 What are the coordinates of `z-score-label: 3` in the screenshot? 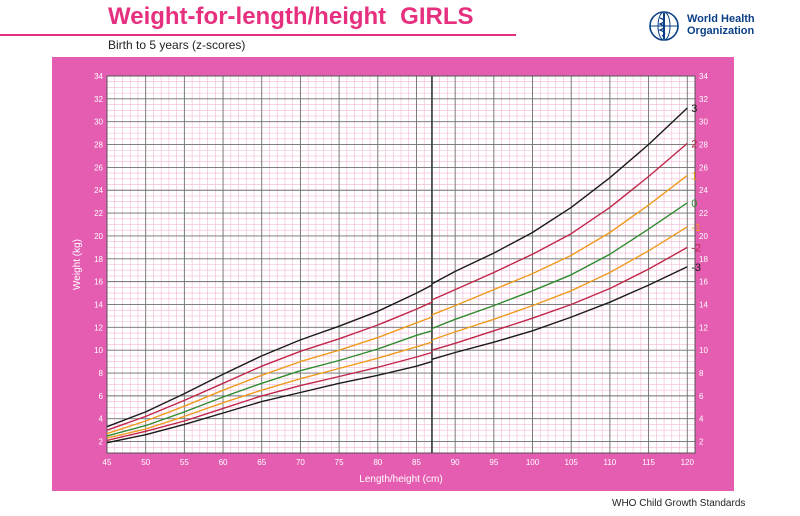 It's located at (694, 109).